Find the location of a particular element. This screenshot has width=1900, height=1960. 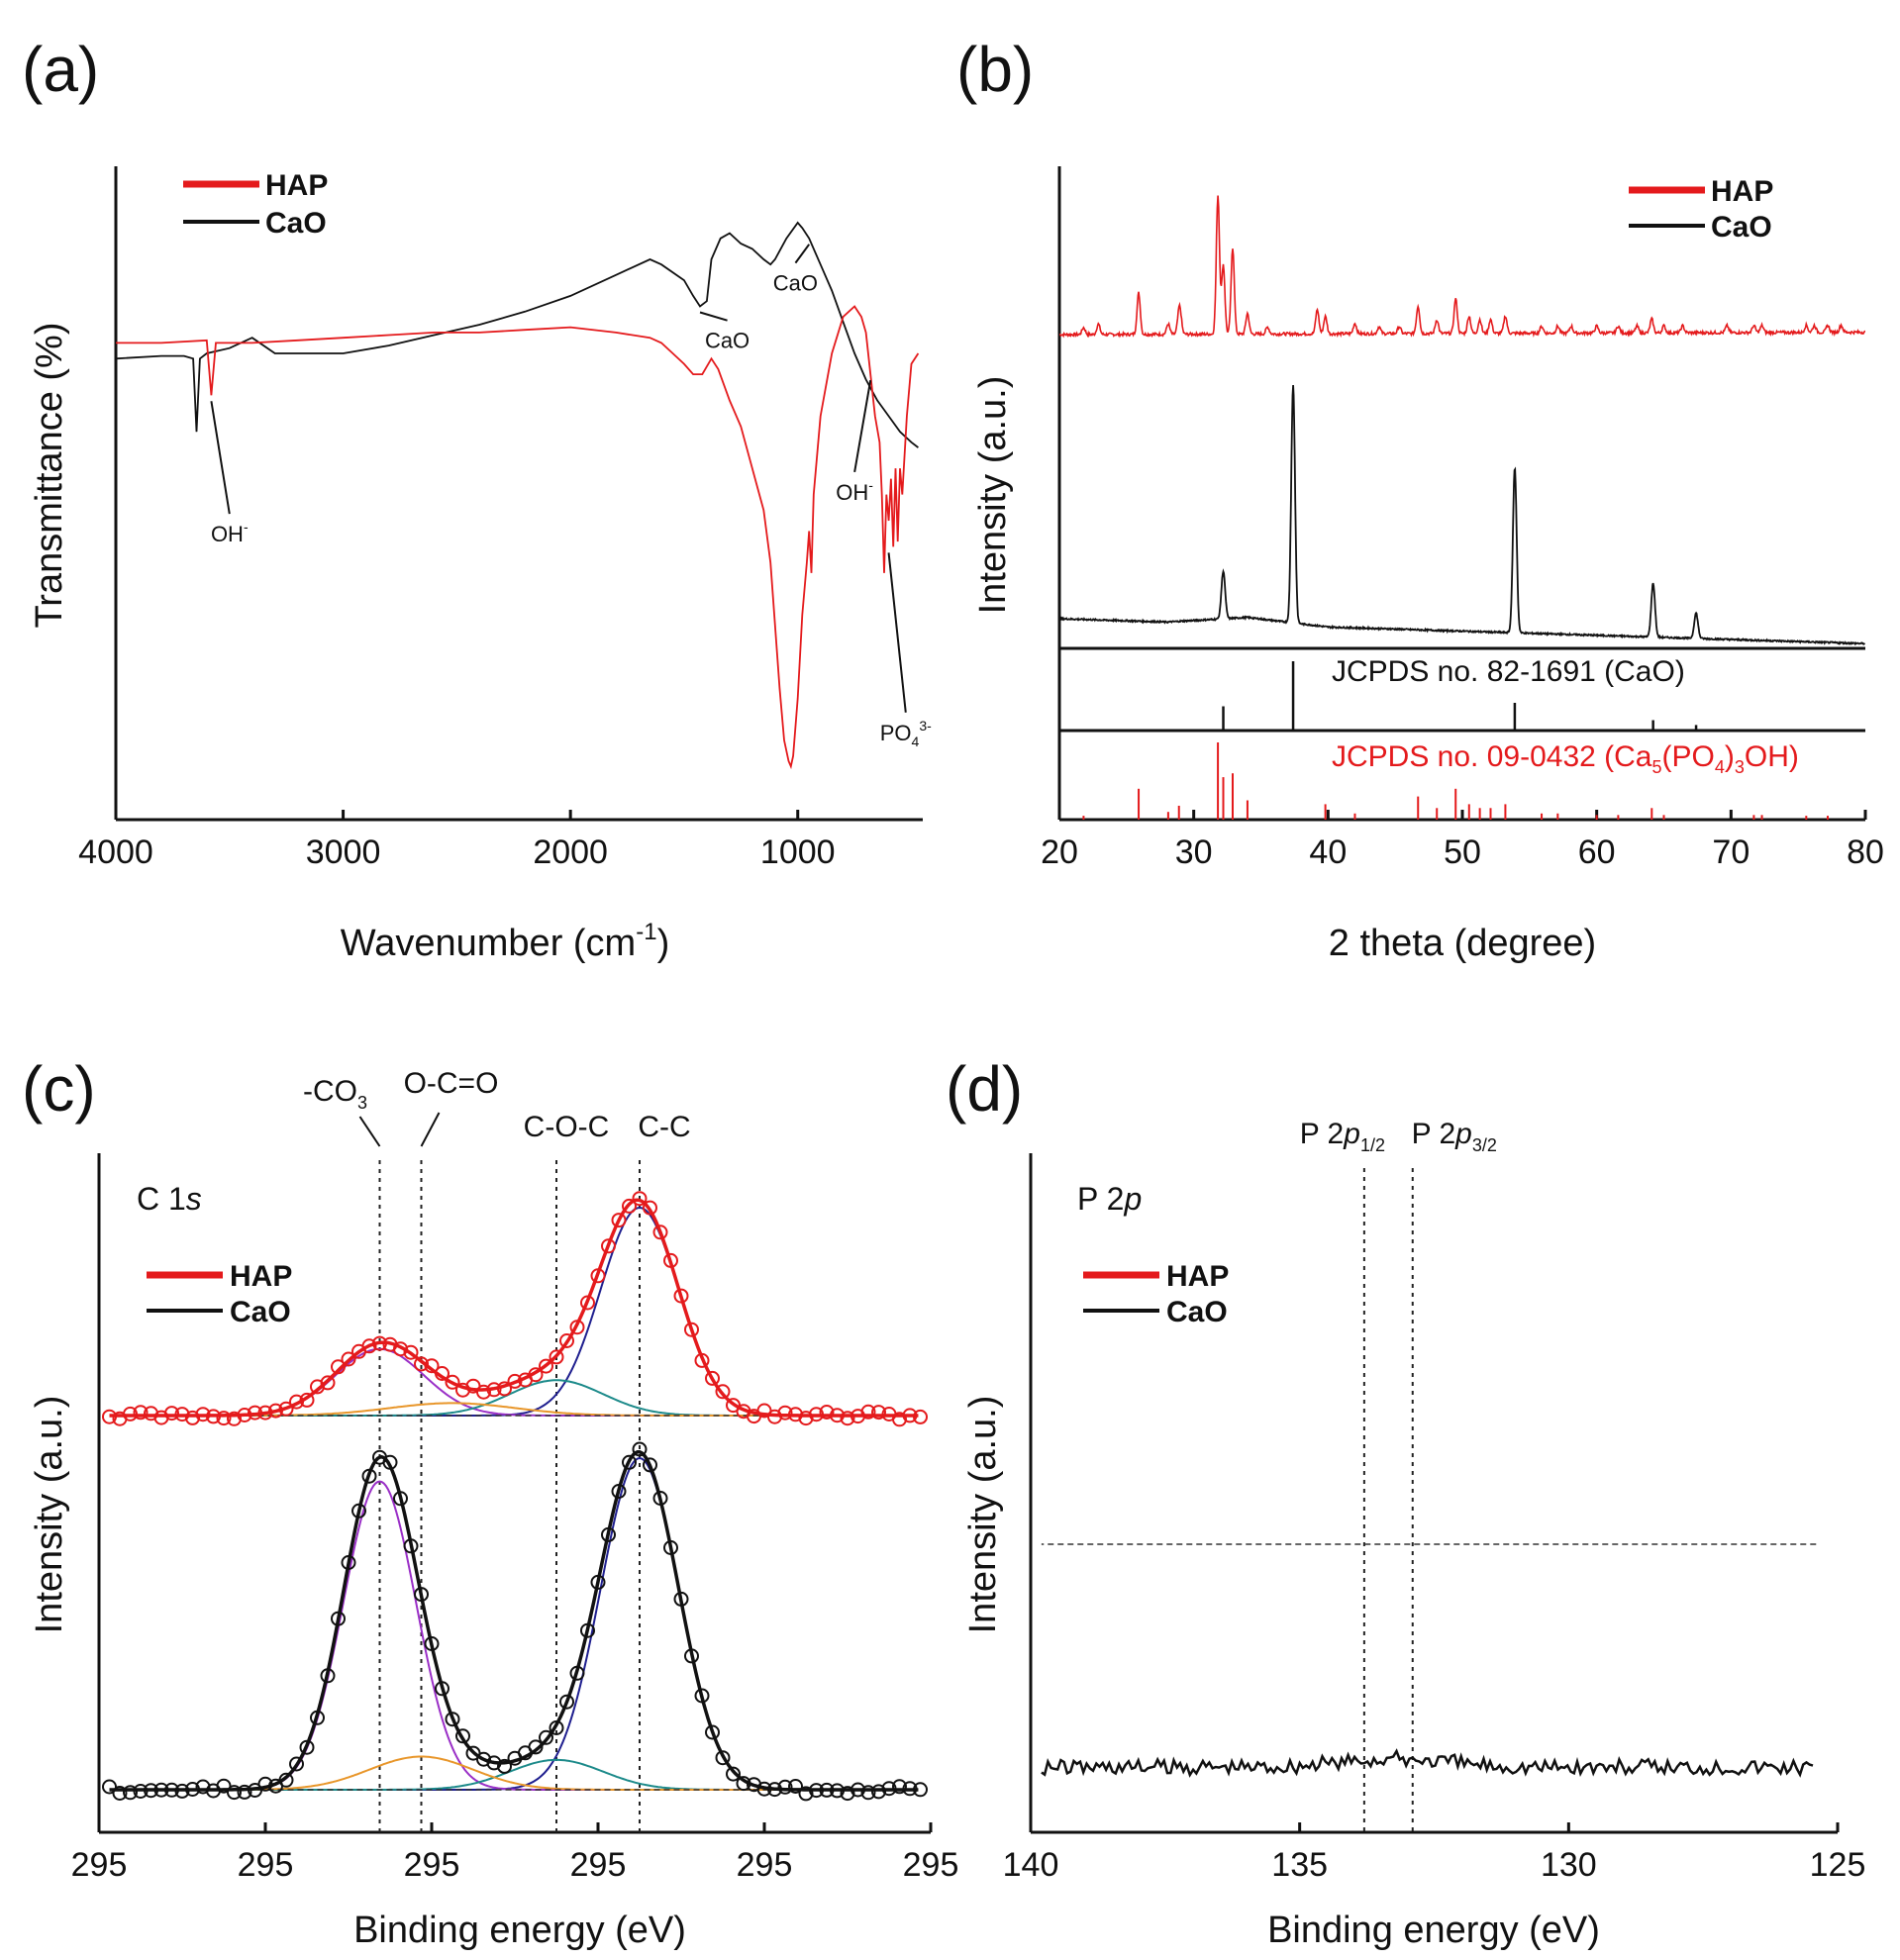

reference-label-sub: 3/2 is located at coordinates (1484, 1145).